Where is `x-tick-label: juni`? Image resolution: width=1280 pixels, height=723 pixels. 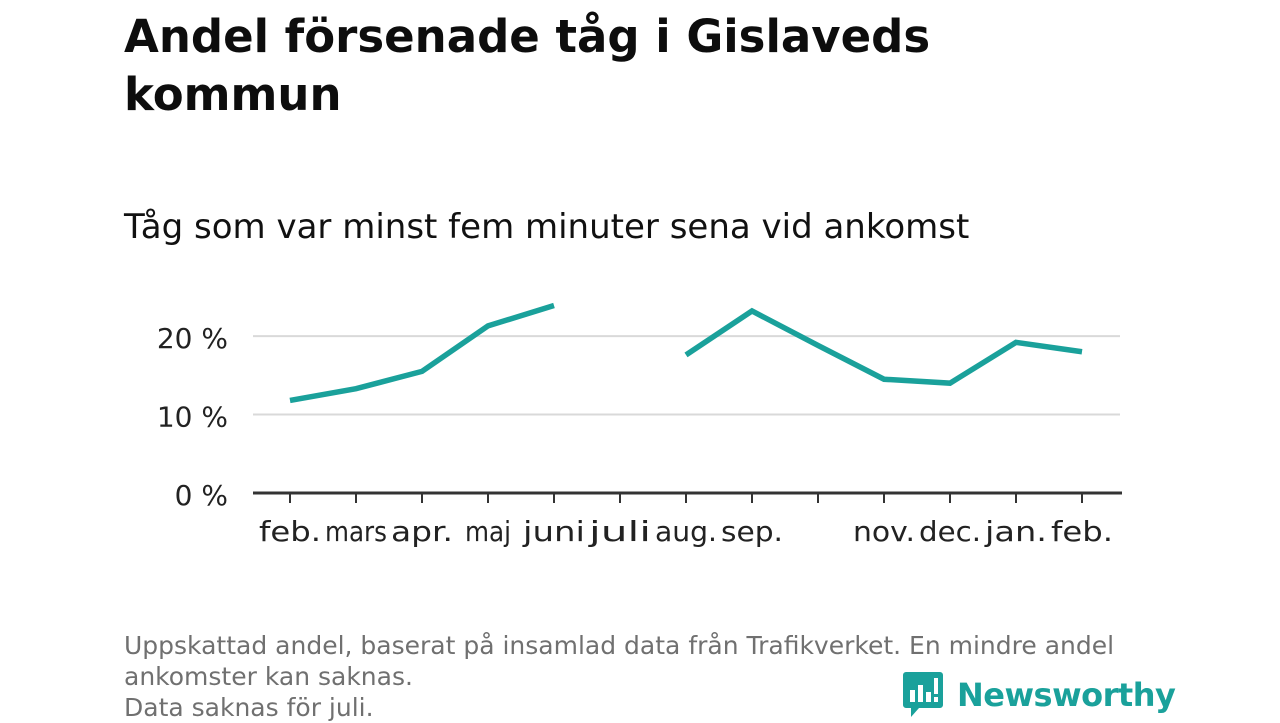 x-tick-label: juni is located at coordinates (553, 531).